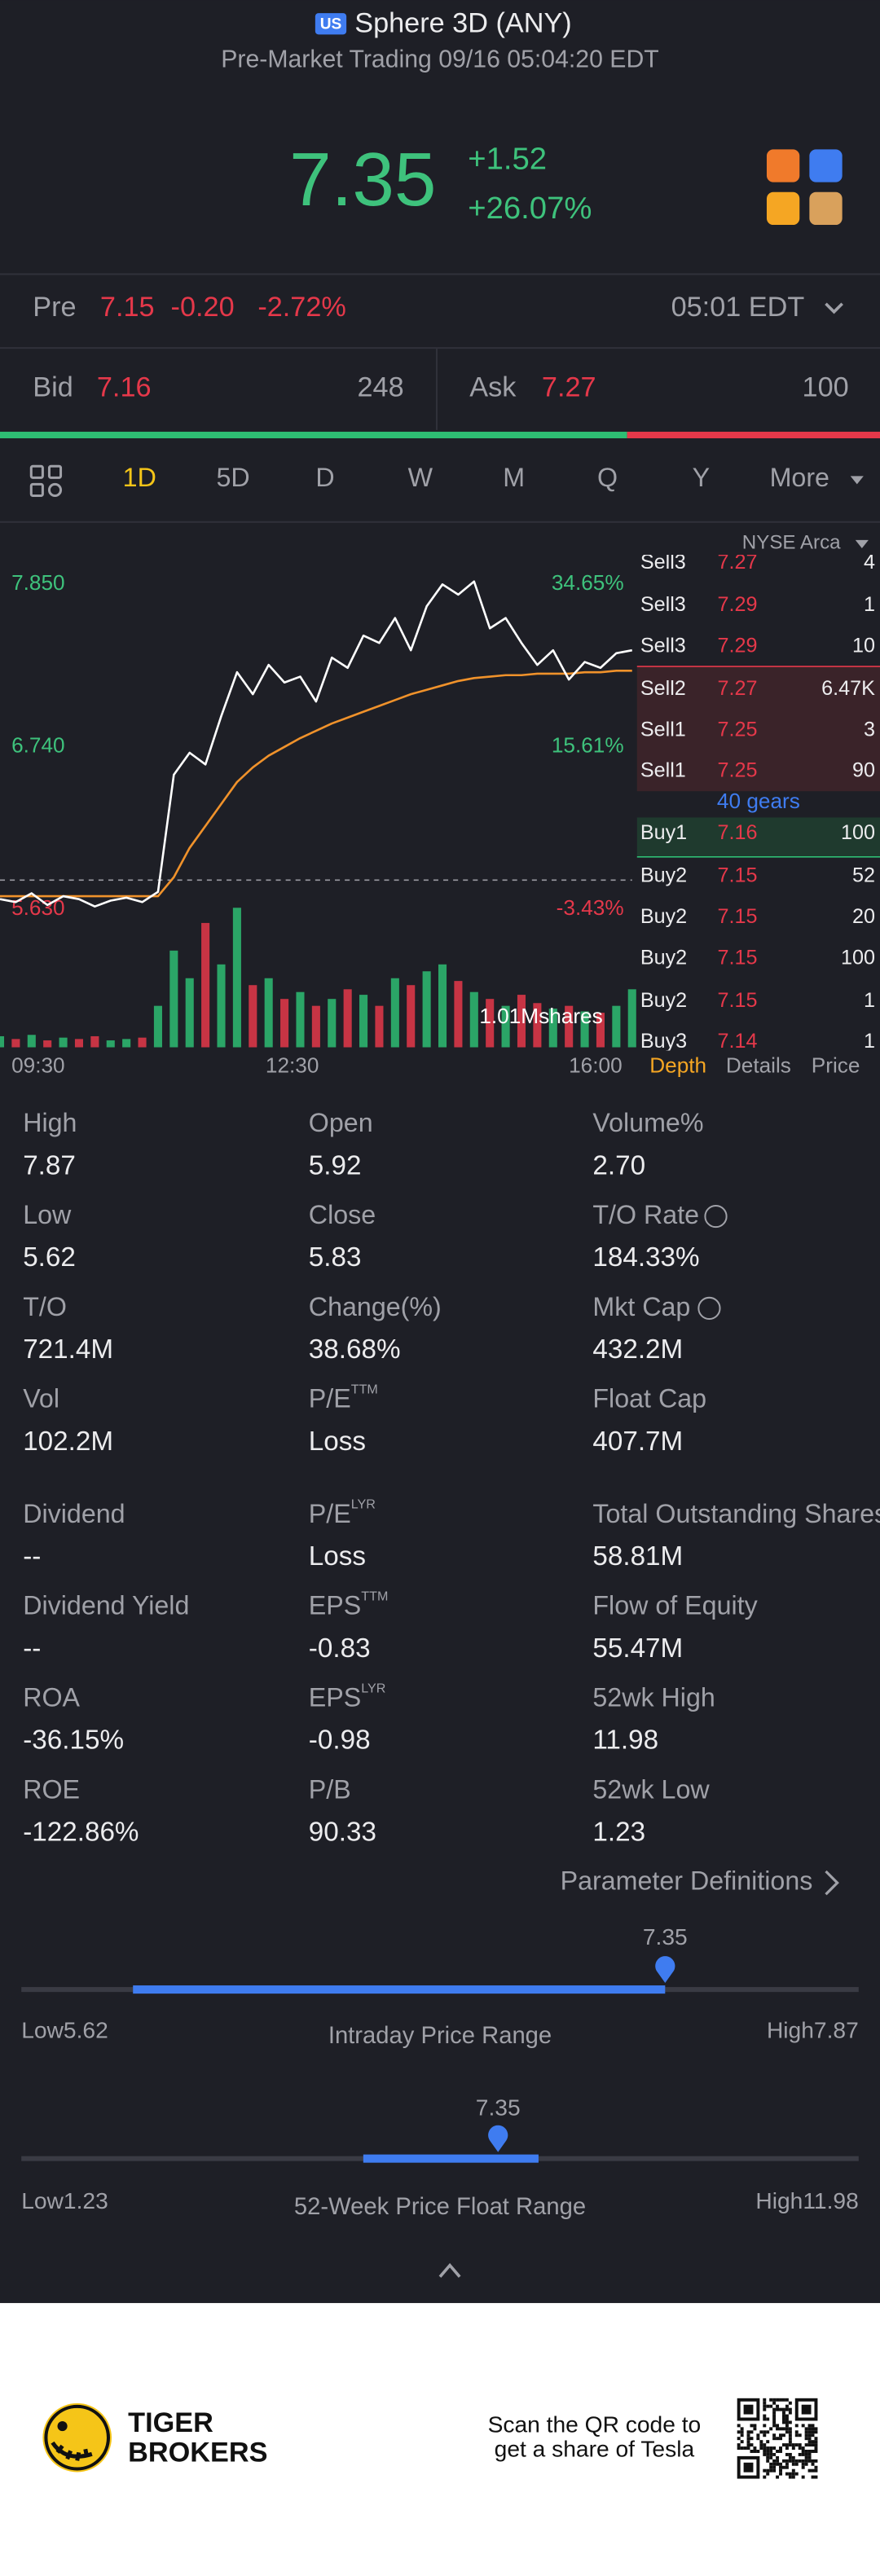 The image size is (880, 2576). Describe the element at coordinates (139, 477) in the screenshot. I see `period-tab: 1D` at that location.